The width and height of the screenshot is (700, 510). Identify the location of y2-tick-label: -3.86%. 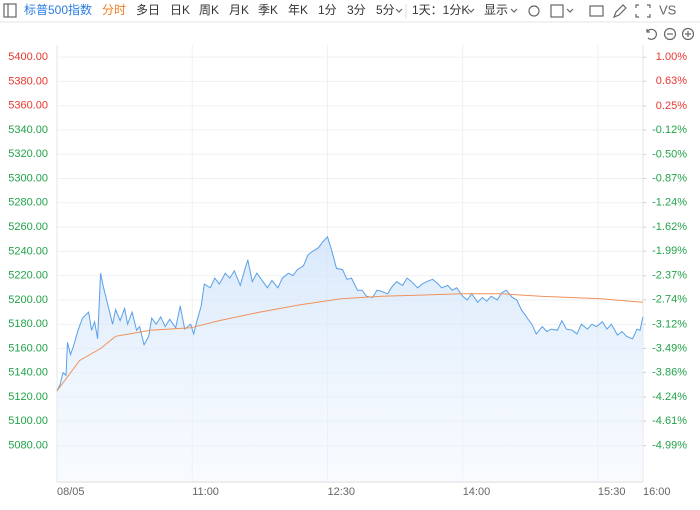
(669, 372).